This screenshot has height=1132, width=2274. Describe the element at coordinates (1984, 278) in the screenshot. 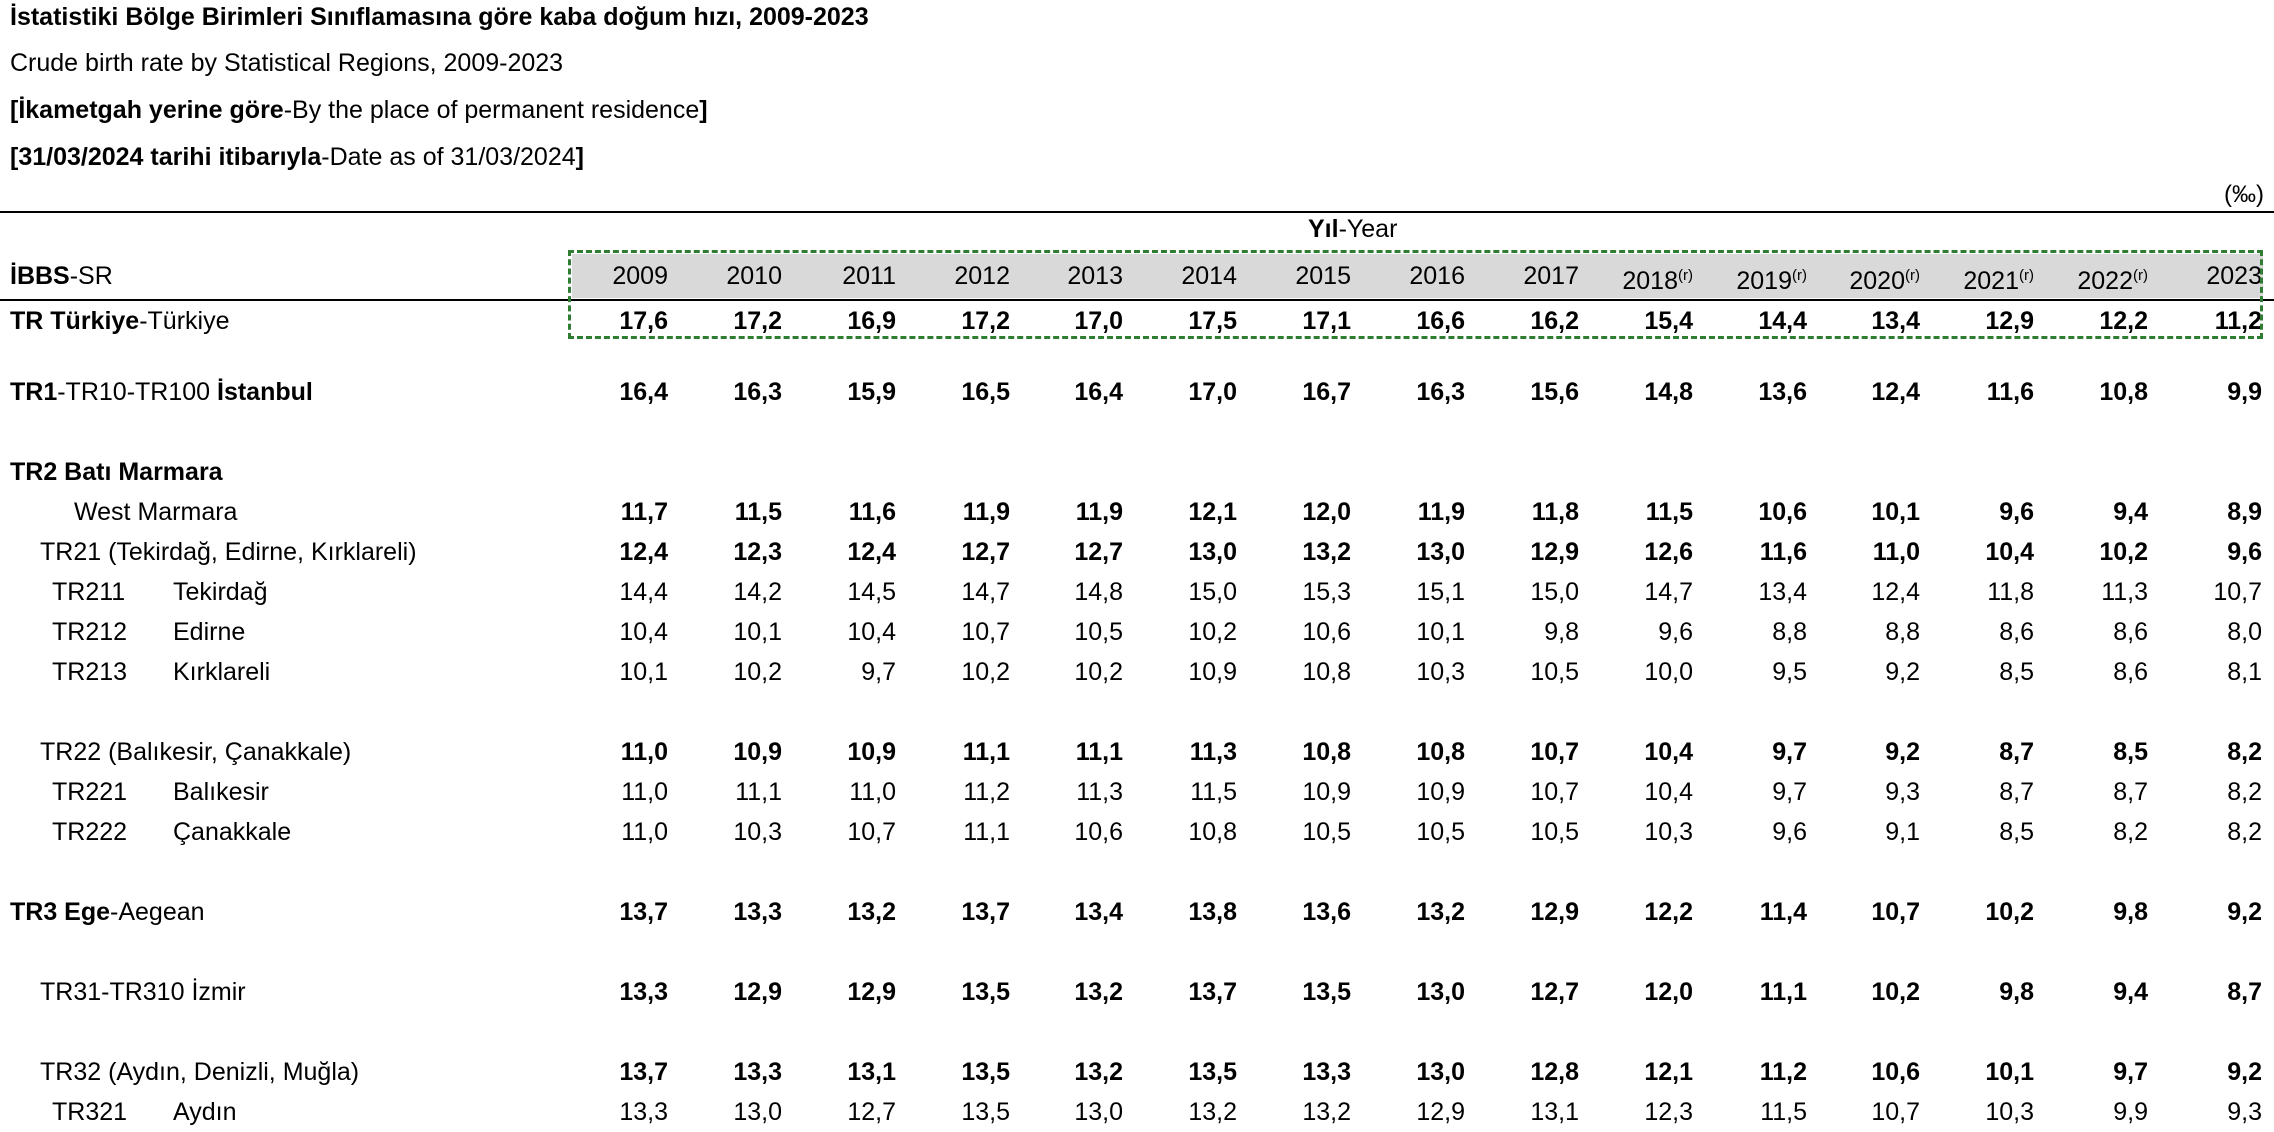

I see `year-header-cell: 2021(r)` at that location.